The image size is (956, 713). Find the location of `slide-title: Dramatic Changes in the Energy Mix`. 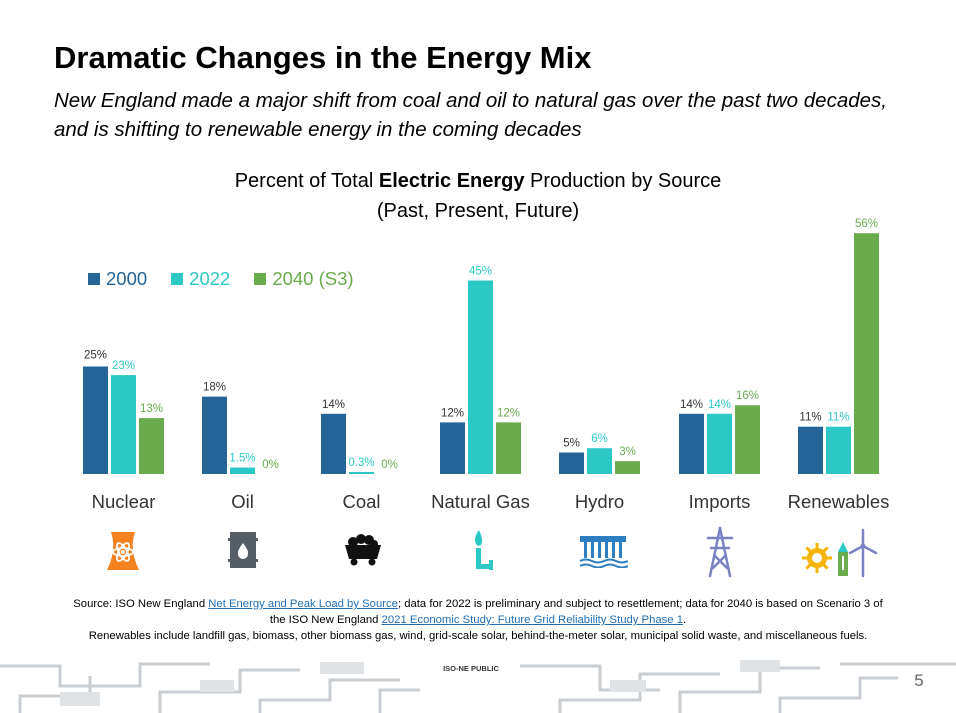

slide-title: Dramatic Changes in the Energy Mix is located at coordinates (323, 57).